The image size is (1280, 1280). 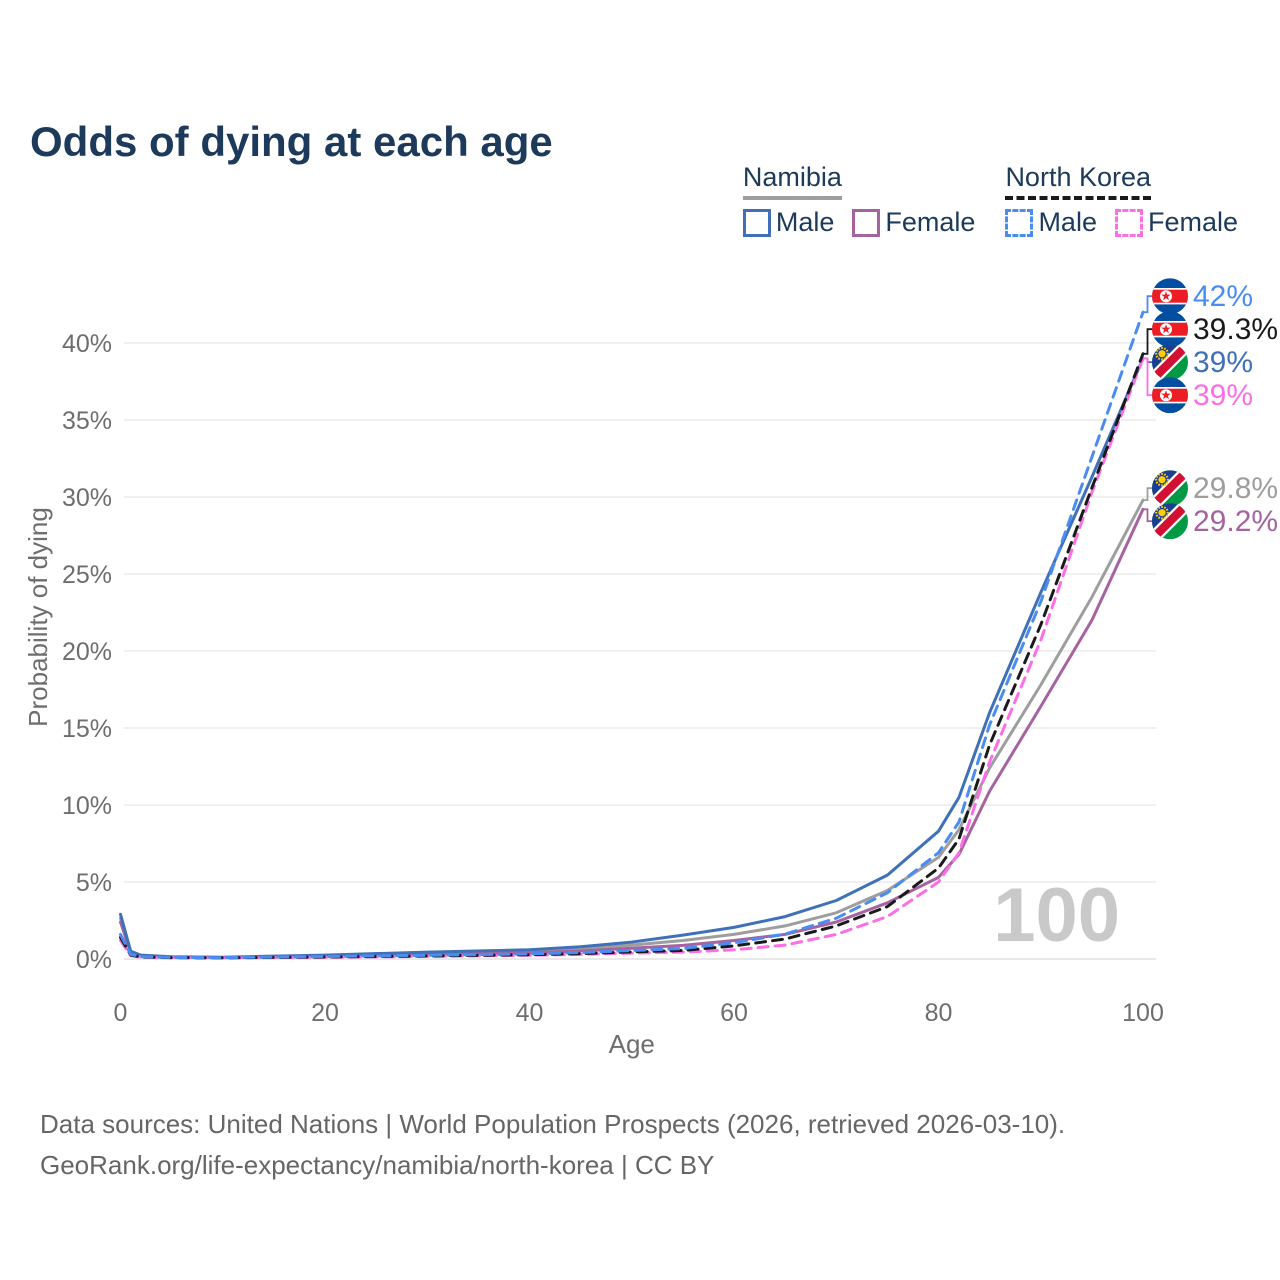 I want to click on namibia-male-swatch-icon, so click(x=756, y=222).